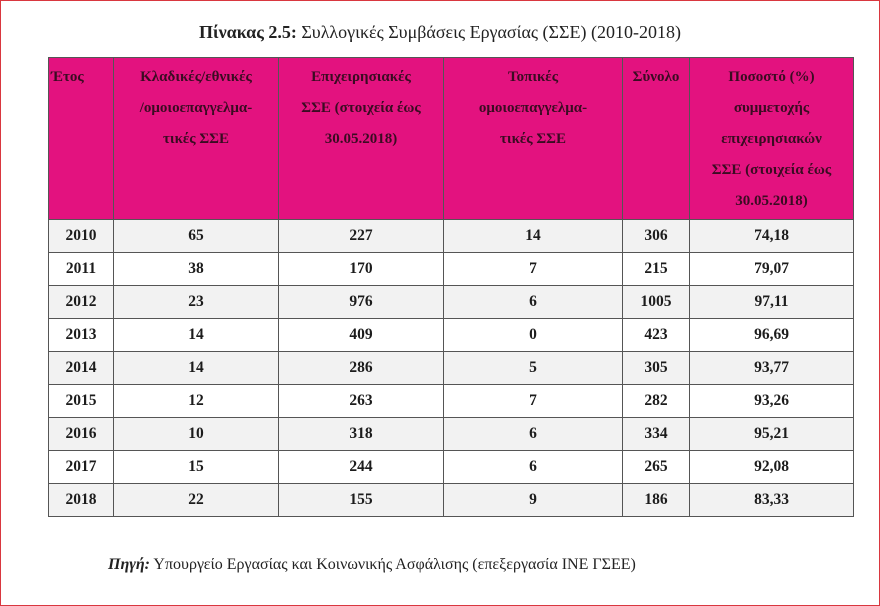 This screenshot has height=606, width=880. I want to click on table-cell: 282, so click(656, 401).